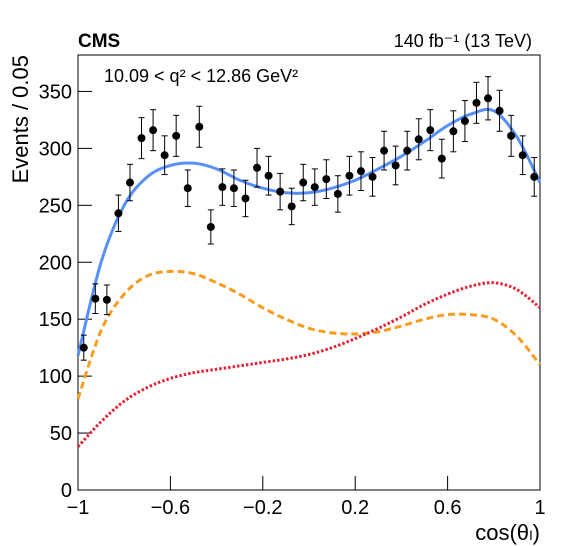 The image size is (580, 546). Describe the element at coordinates (201, 76) in the screenshot. I see `annotation: 10.09 < q² < 12.86 GeV²` at that location.